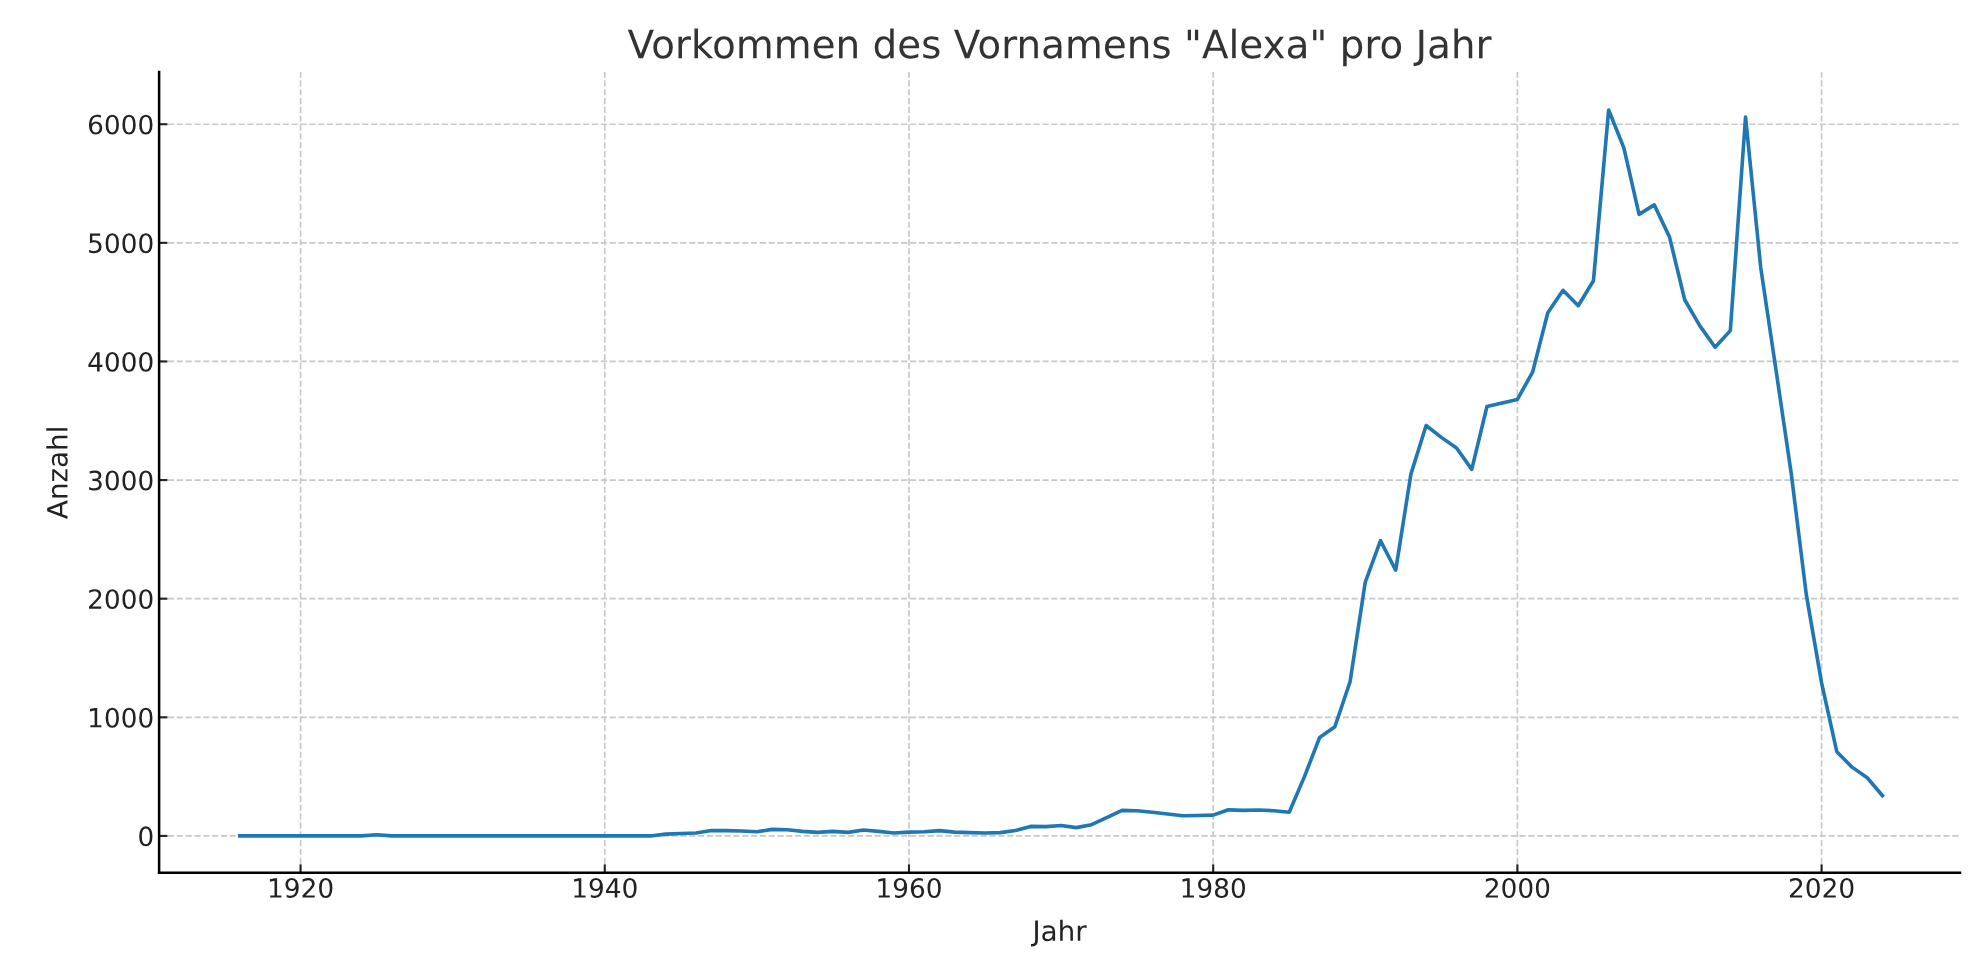 The height and width of the screenshot is (980, 1979). Describe the element at coordinates (121, 480) in the screenshot. I see `y-tick-label: 3000` at that location.